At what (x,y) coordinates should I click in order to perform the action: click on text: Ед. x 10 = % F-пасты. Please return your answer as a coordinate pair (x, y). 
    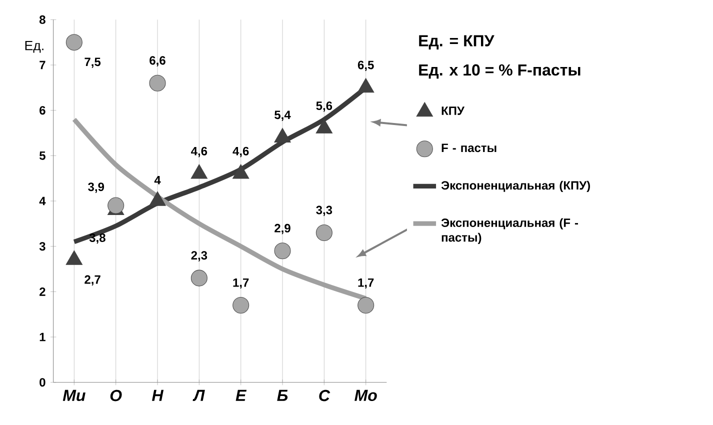
    Looking at the image, I should click on (499, 71).